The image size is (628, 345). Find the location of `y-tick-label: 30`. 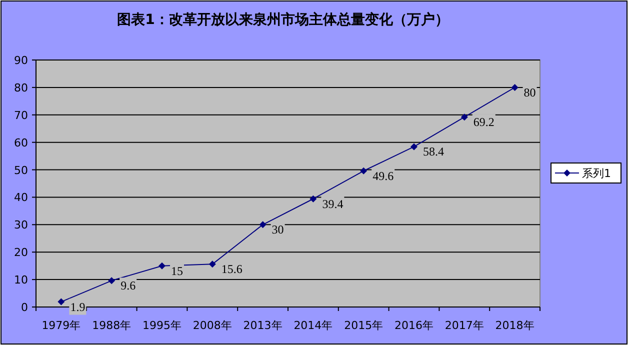

y-tick-label: 30 is located at coordinates (21, 225).